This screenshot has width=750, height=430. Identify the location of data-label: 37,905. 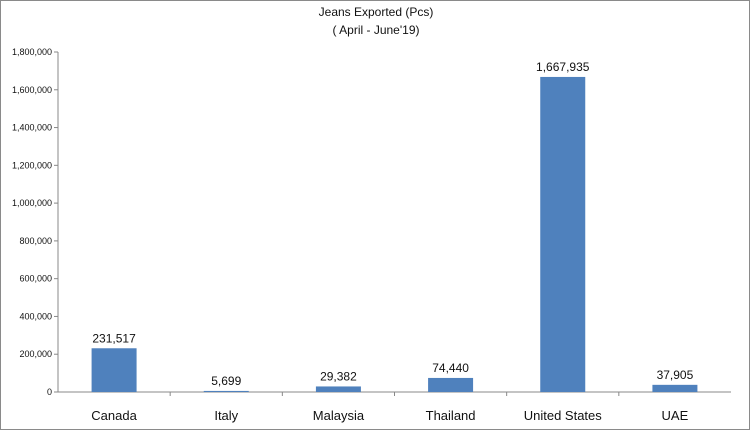
(675, 375).